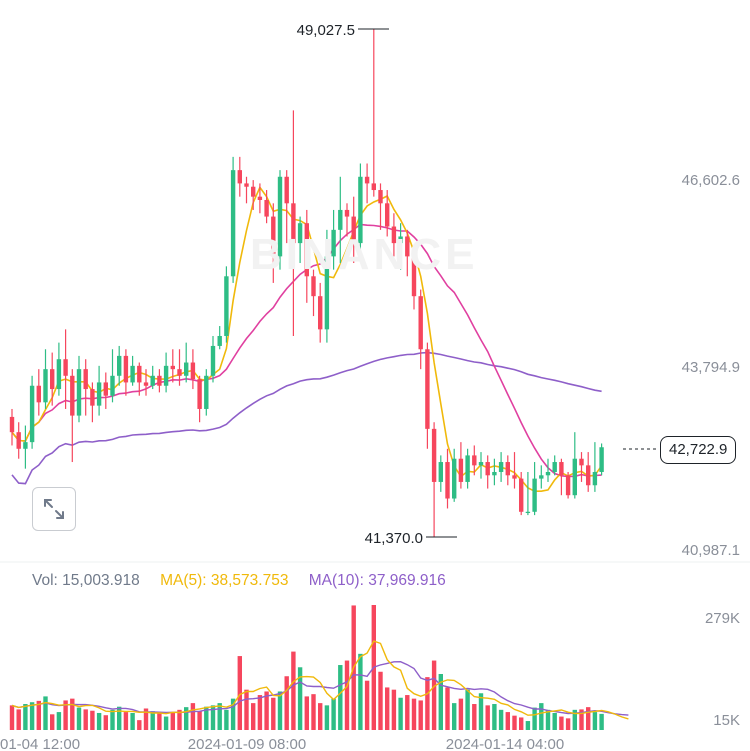  What do you see at coordinates (377, 580) in the screenshot?
I see `volume-ma10-value: MA(10): 37,969.916` at bounding box center [377, 580].